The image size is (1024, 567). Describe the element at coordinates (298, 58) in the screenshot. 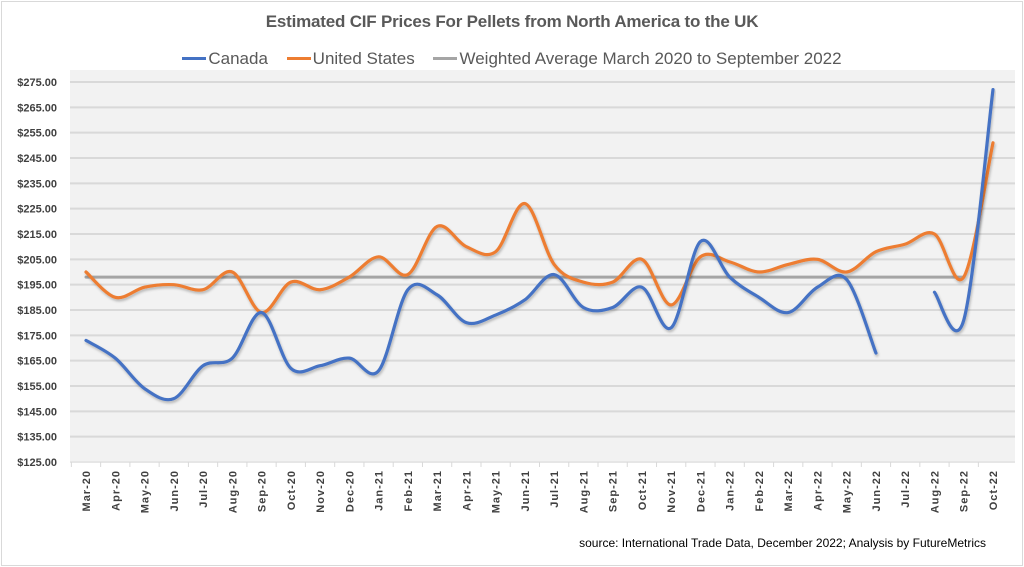

I see `legend-swatch-united-states` at that location.